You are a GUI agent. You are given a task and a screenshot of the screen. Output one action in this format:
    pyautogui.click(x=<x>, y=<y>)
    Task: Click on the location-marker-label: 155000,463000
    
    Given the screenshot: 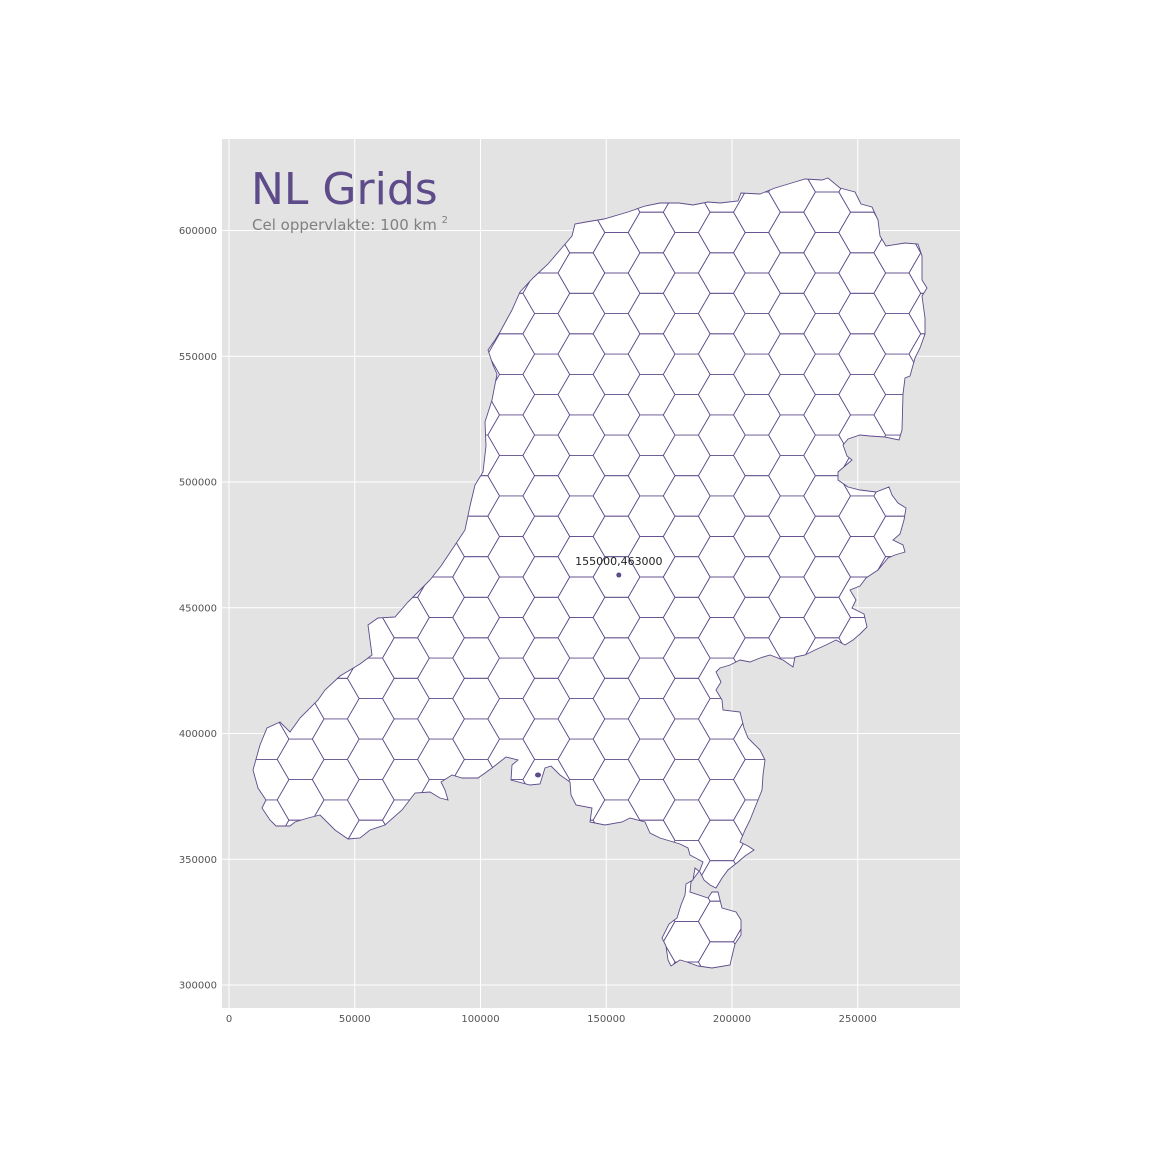 What is the action you would take?
    pyautogui.click(x=618, y=561)
    